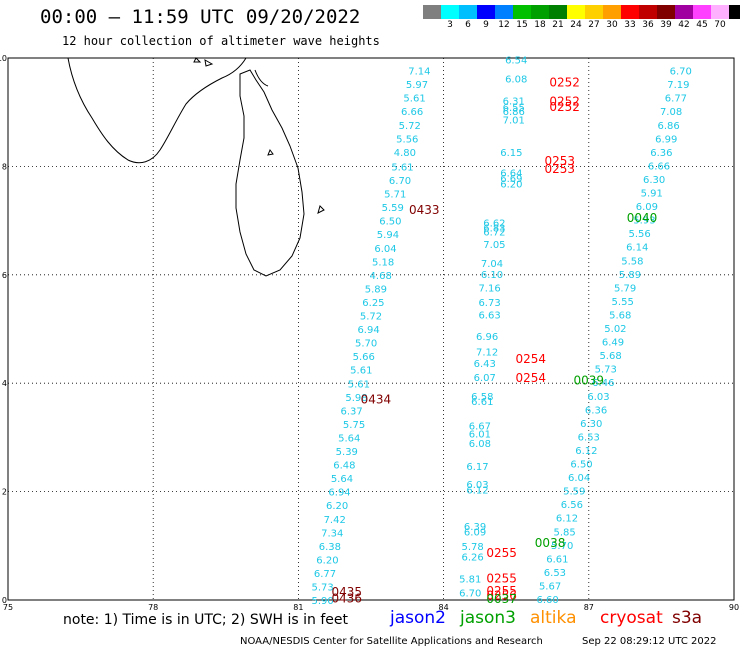 Image resolution: width=740 pixels, height=650 pixels. What do you see at coordinates (383, 262) in the screenshot?
I see `wave-height-label: 5.18` at bounding box center [383, 262].